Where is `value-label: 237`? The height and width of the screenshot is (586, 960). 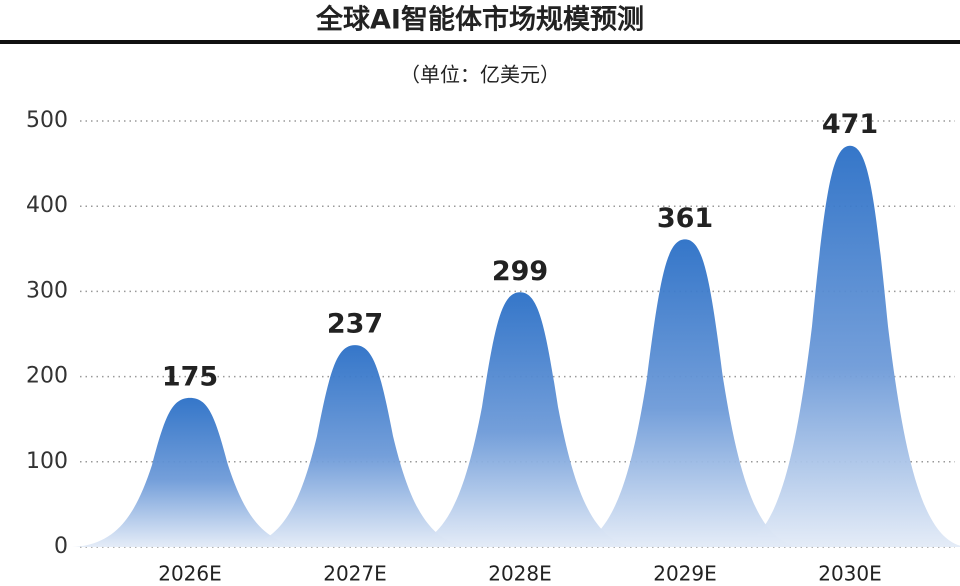 value-label: 237 is located at coordinates (355, 324).